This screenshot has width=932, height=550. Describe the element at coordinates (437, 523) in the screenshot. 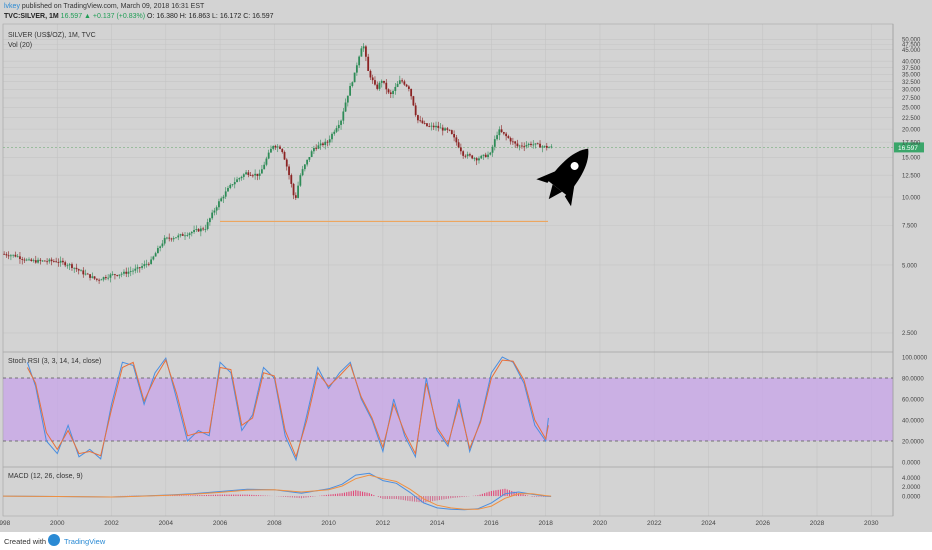

I see `time-axis-label: 2014` at that location.